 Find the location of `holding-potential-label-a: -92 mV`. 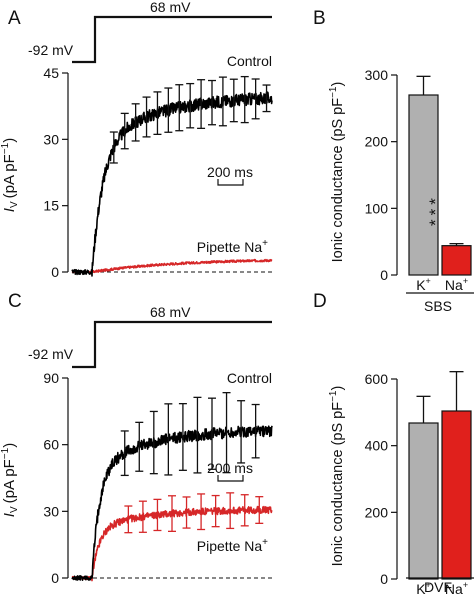

holding-potential-label-a: -92 mV is located at coordinates (51, 50).